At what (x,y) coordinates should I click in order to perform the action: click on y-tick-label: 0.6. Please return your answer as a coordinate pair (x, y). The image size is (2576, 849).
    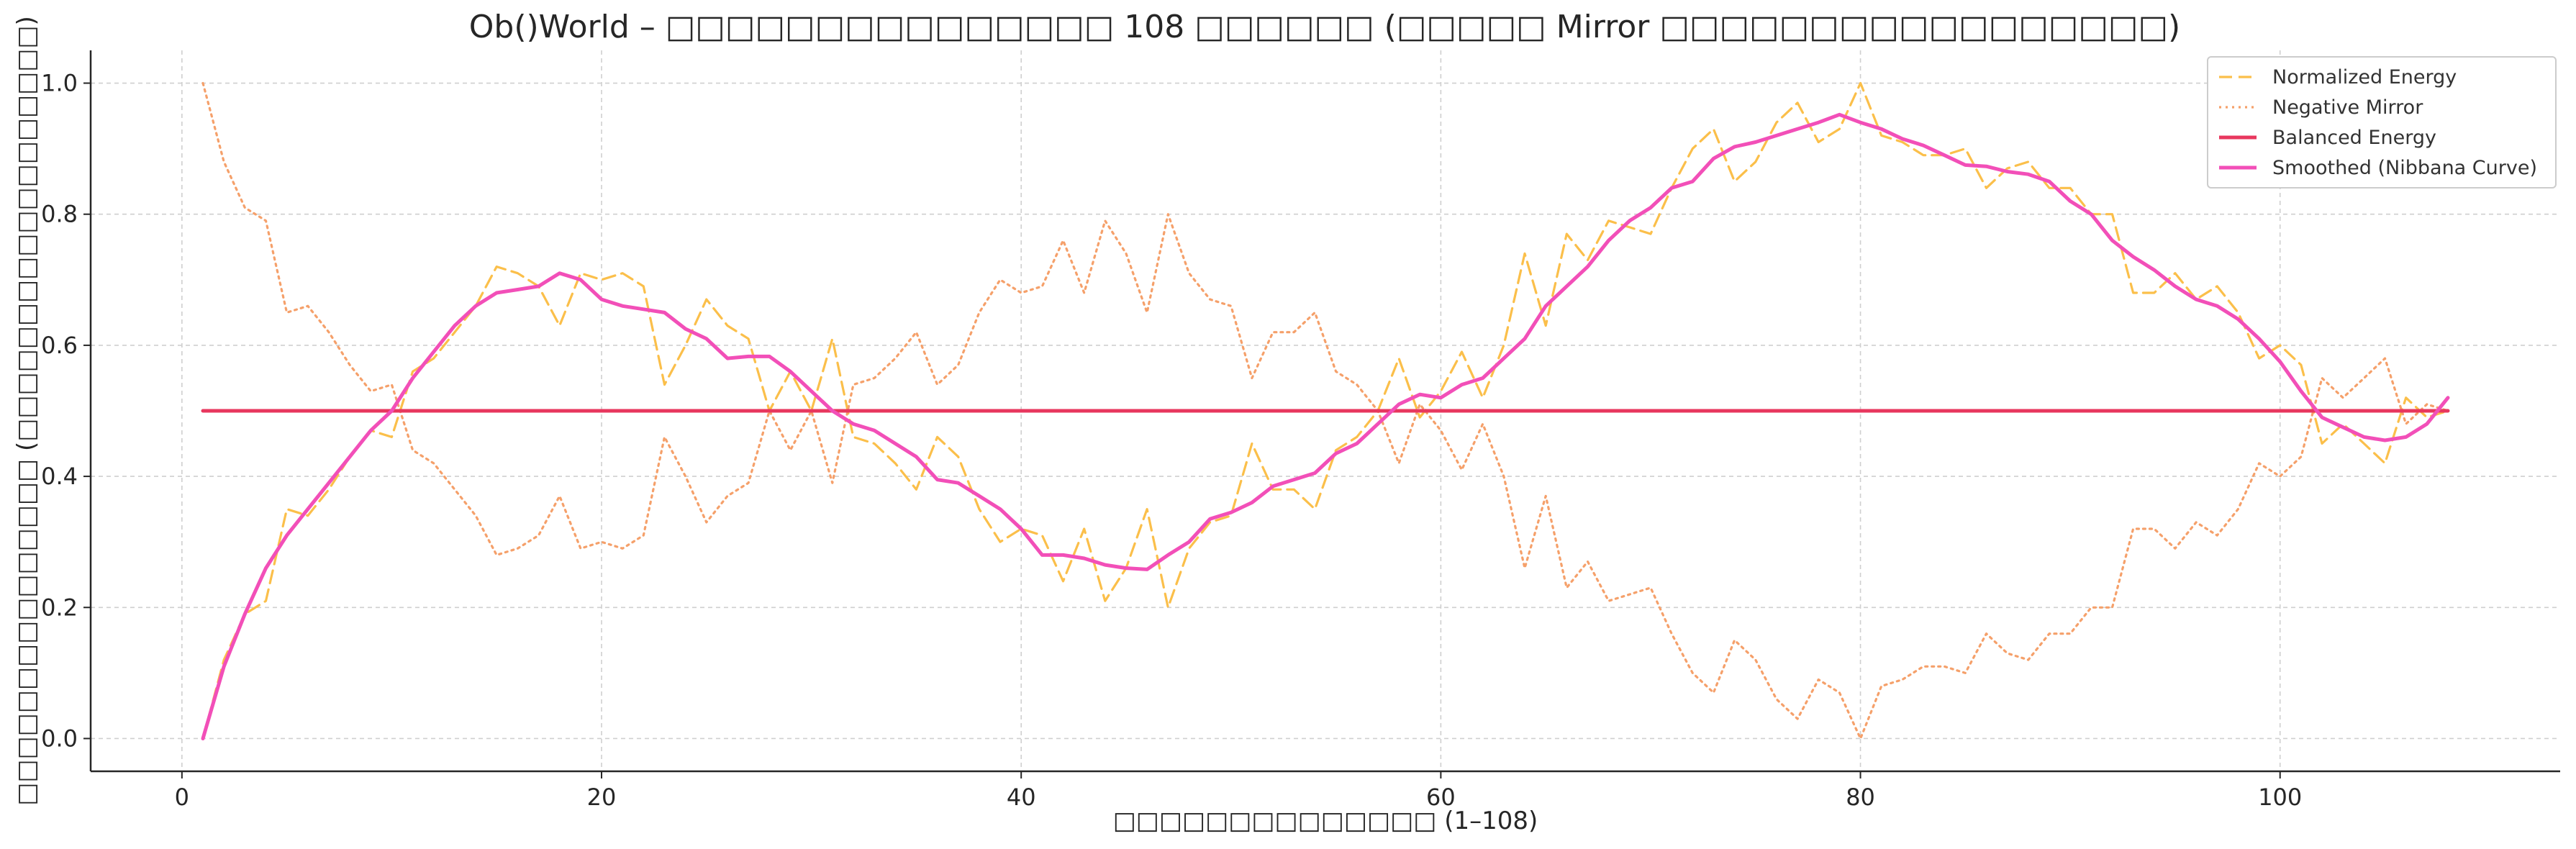
    Looking at the image, I should click on (59, 346).